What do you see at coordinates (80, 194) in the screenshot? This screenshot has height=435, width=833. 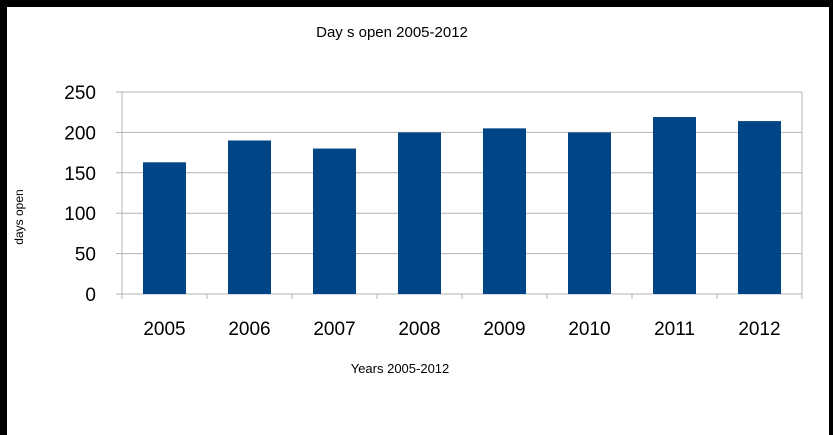 I see `y-tick-labels: 0 50 100 150 200 250` at bounding box center [80, 194].